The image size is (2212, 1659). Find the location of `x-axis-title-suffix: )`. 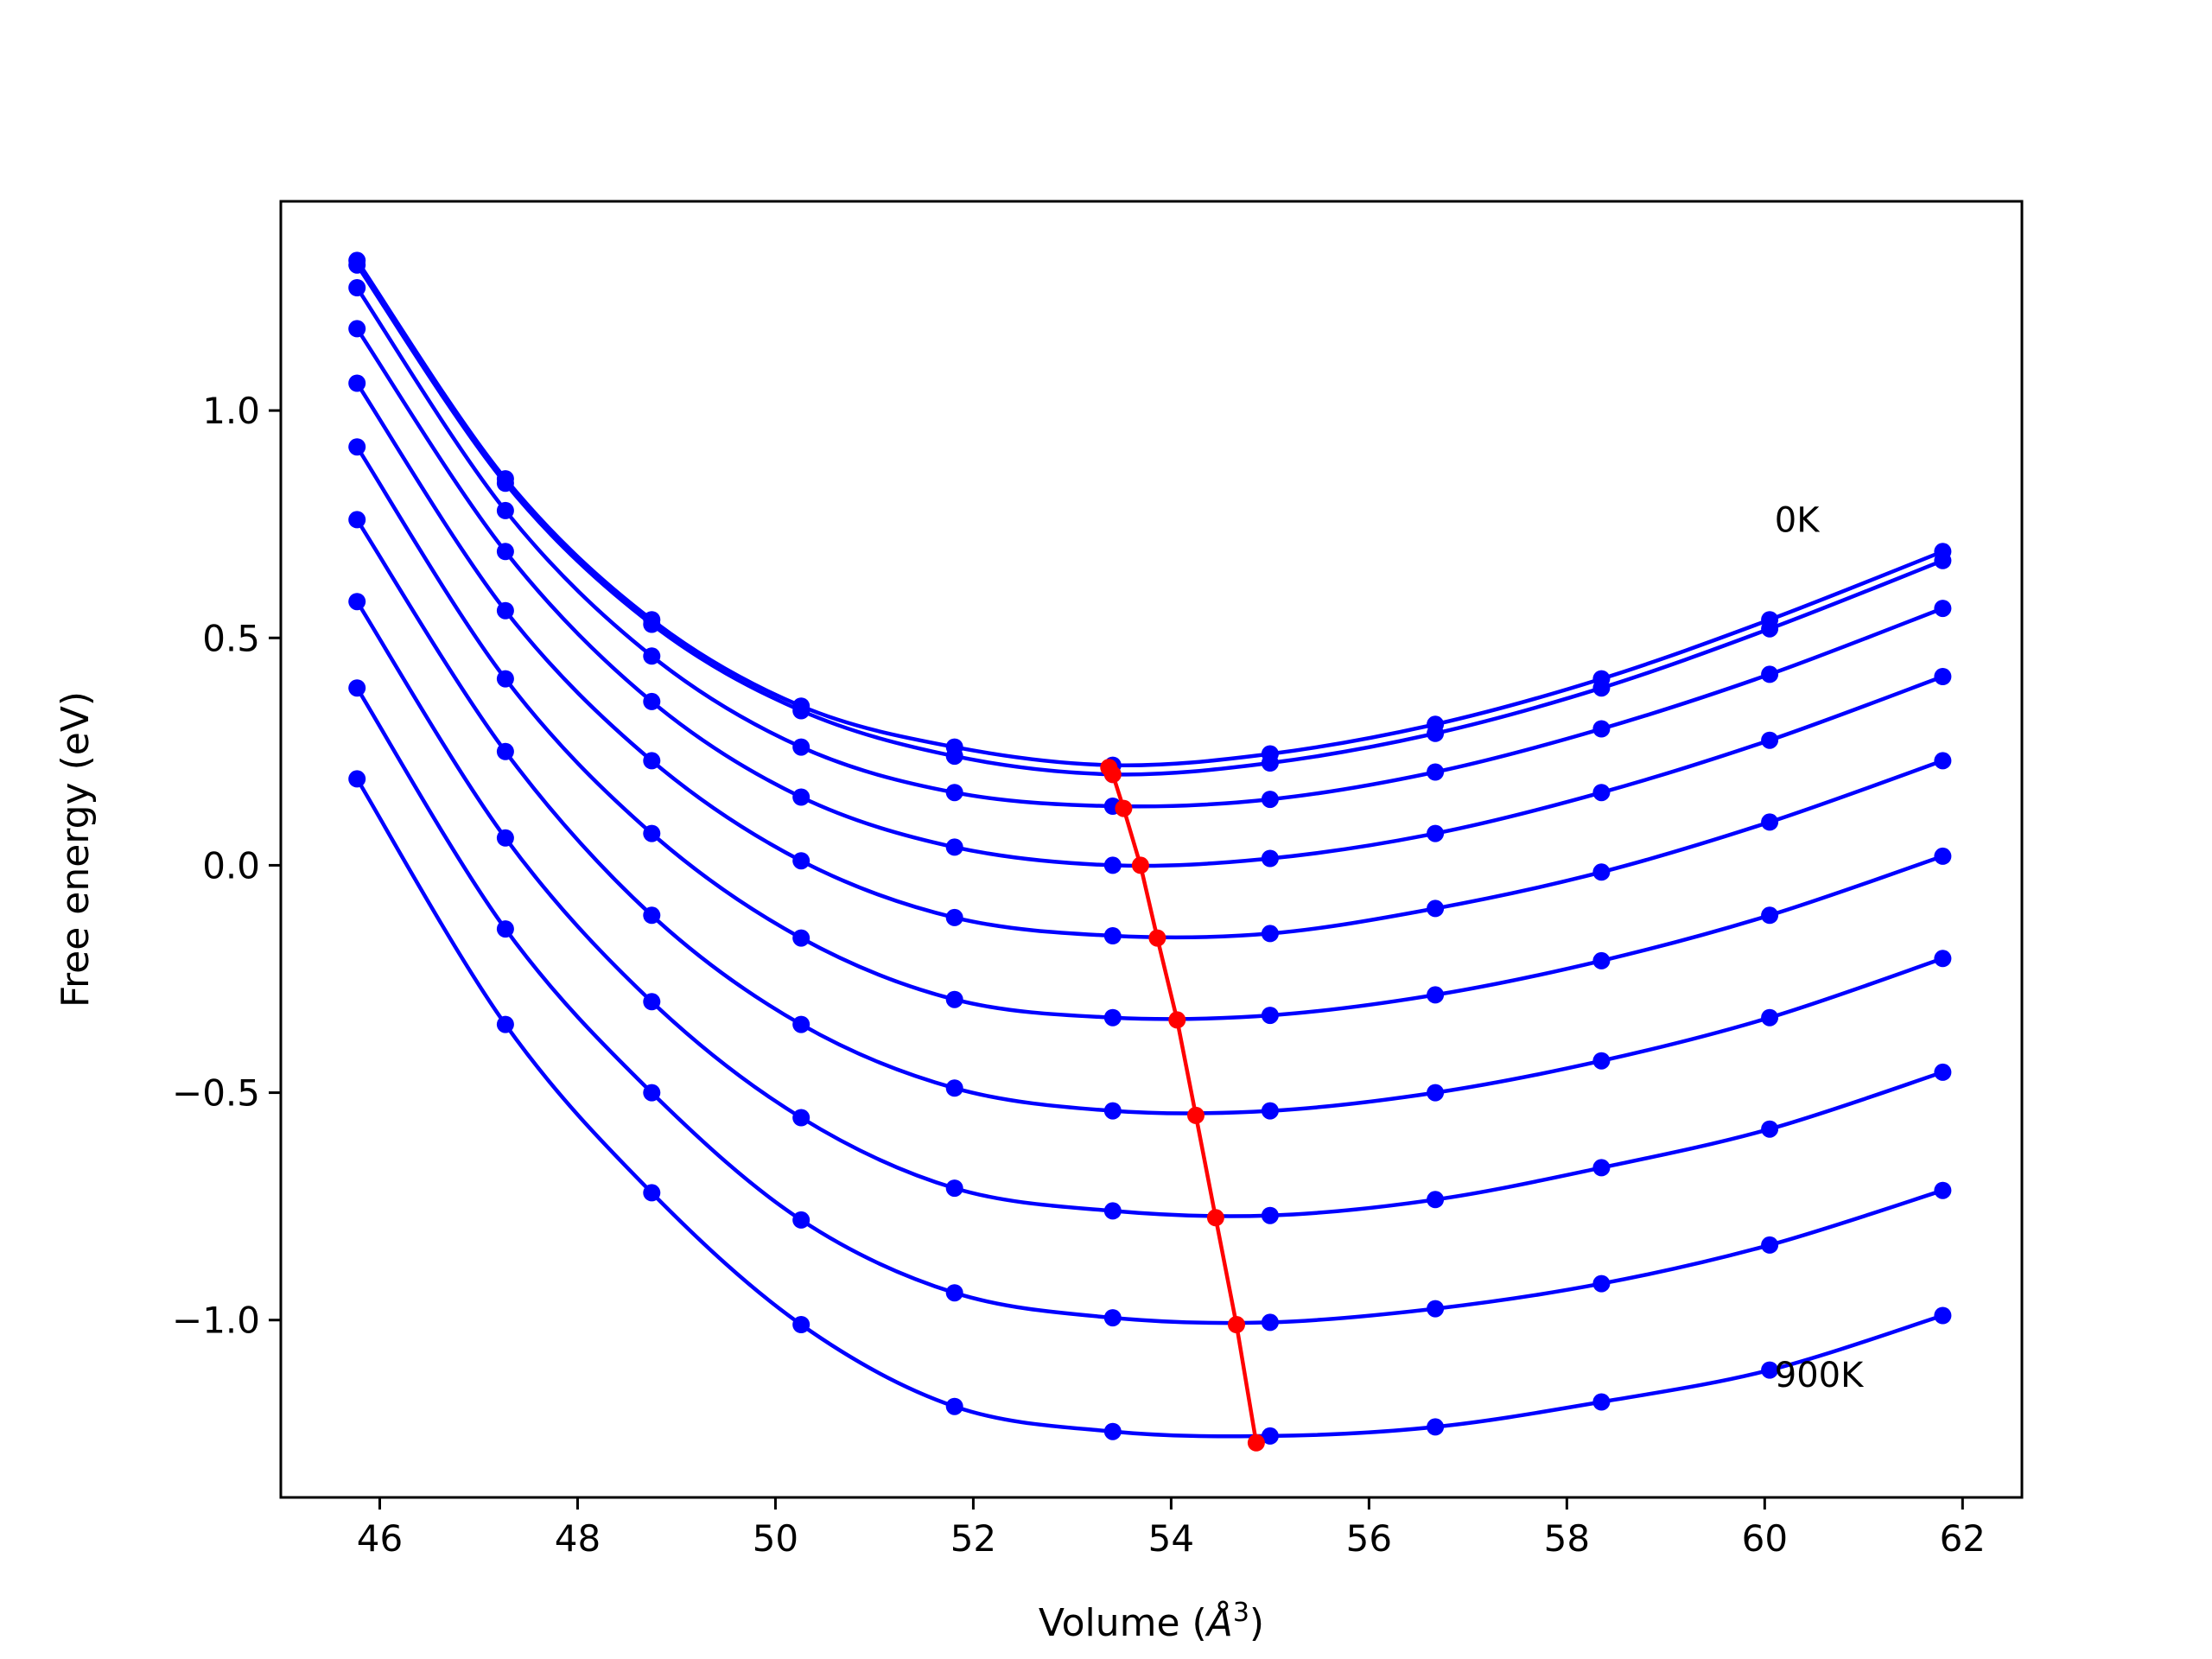

x-axis-title-suffix: ) is located at coordinates (1256, 1623).